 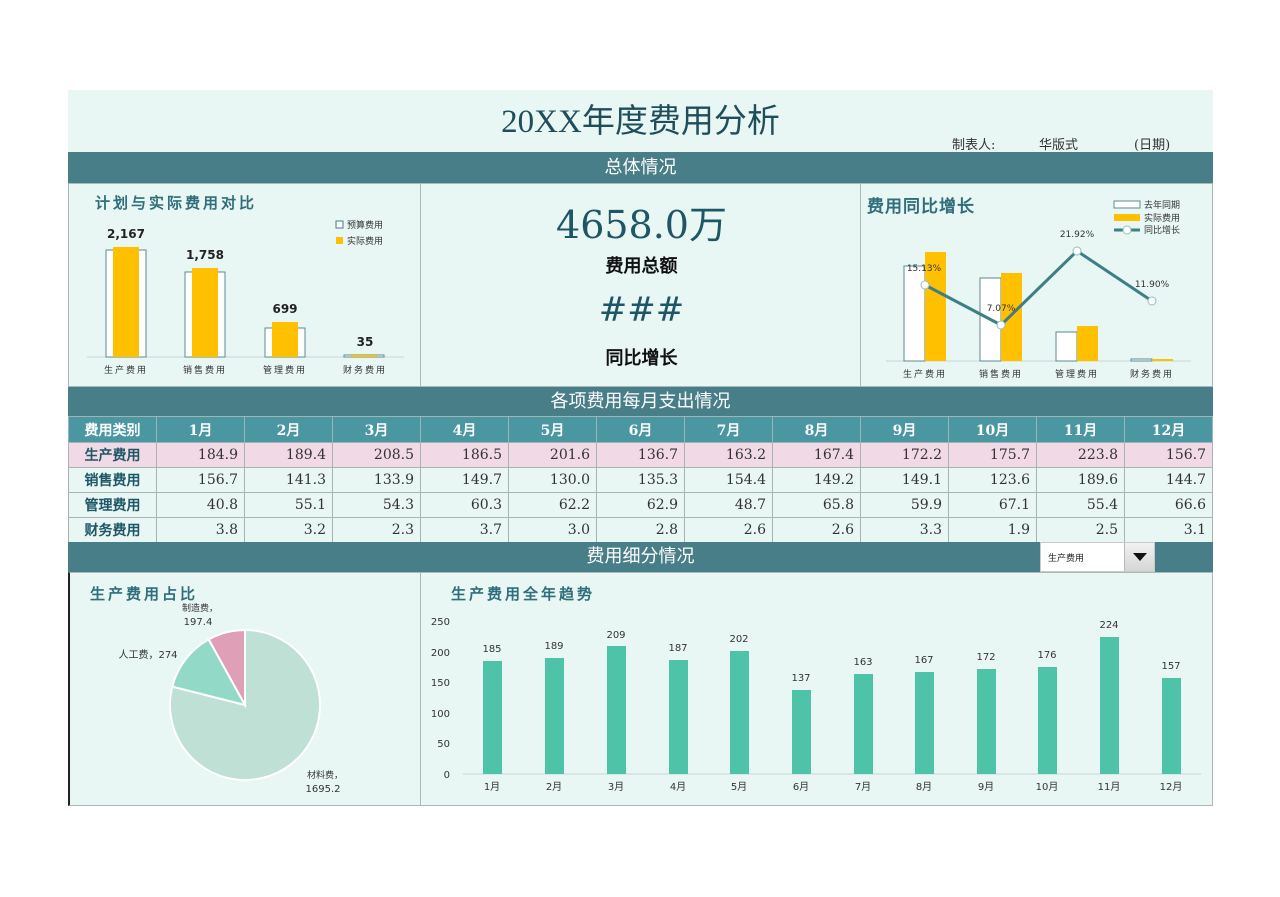 I want to click on ytick: 0, so click(x=447, y=775).